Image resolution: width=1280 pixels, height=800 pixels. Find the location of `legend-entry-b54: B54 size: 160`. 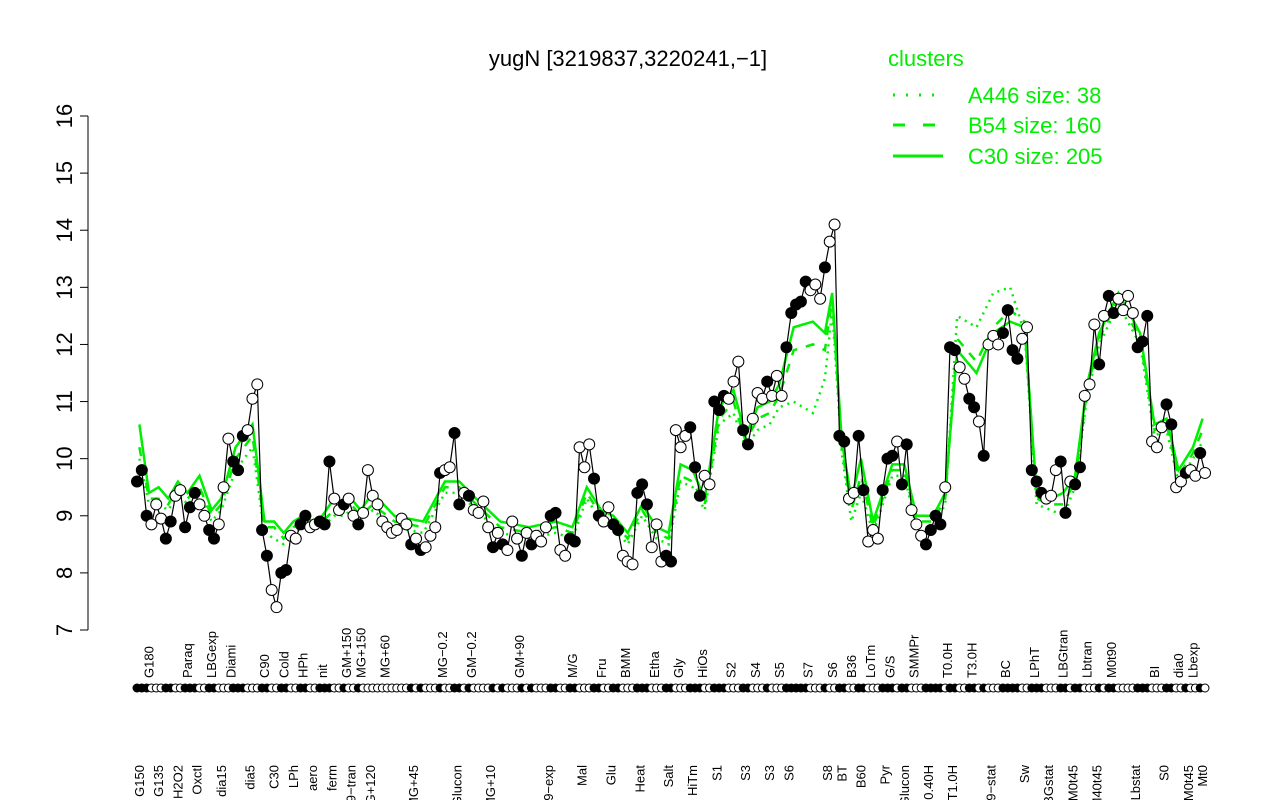

legend-entry-b54: B54 size: 160 is located at coordinates (1034, 125).